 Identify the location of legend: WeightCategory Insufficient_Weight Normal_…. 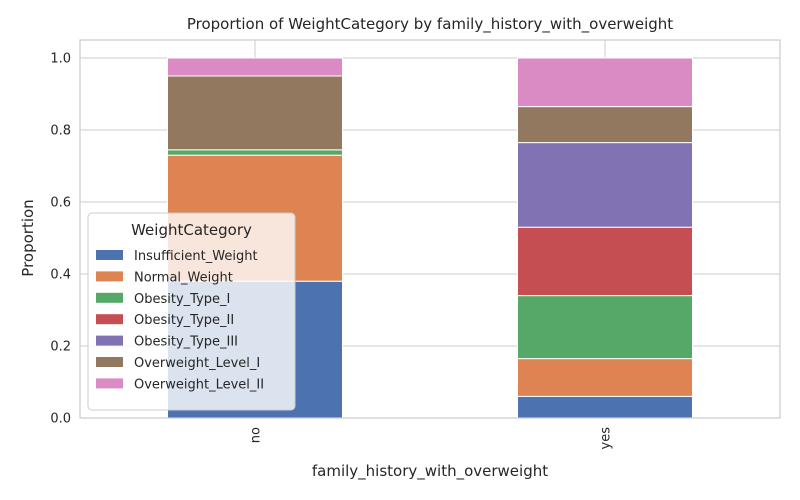
(191, 311).